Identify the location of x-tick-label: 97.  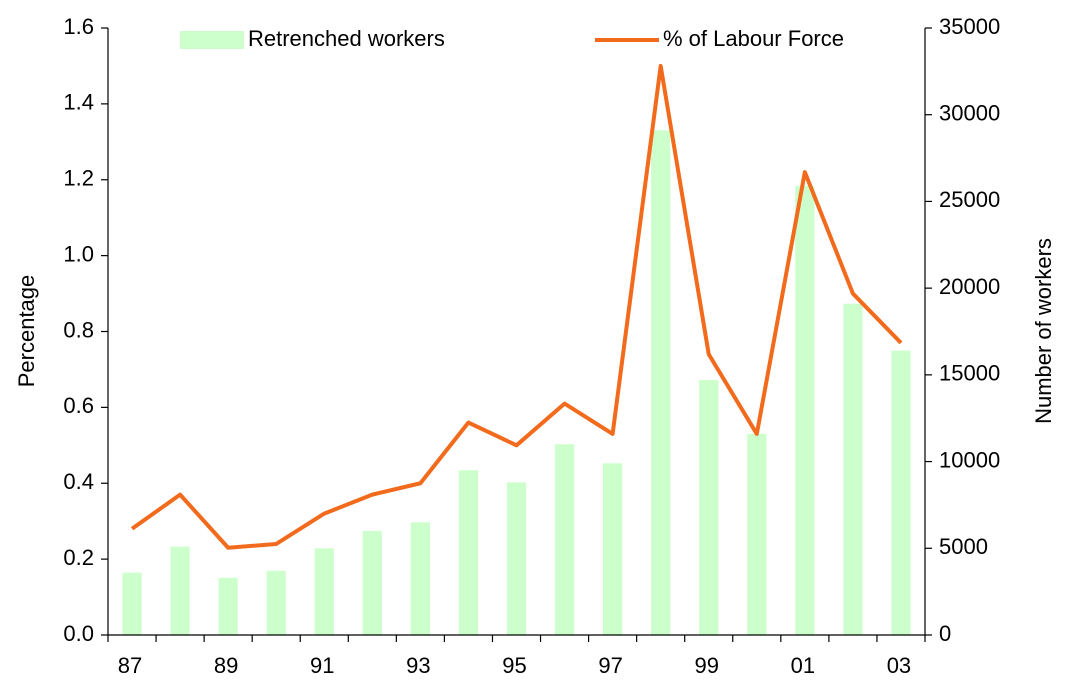
(610, 665).